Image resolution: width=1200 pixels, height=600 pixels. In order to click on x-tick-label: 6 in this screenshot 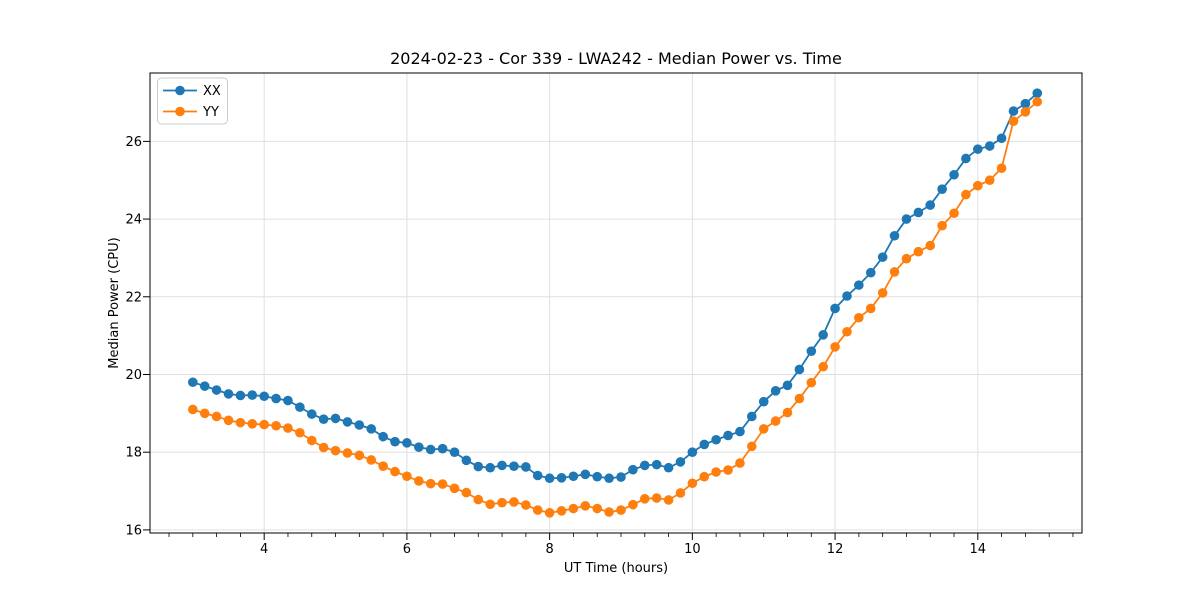, I will do `click(407, 549)`.